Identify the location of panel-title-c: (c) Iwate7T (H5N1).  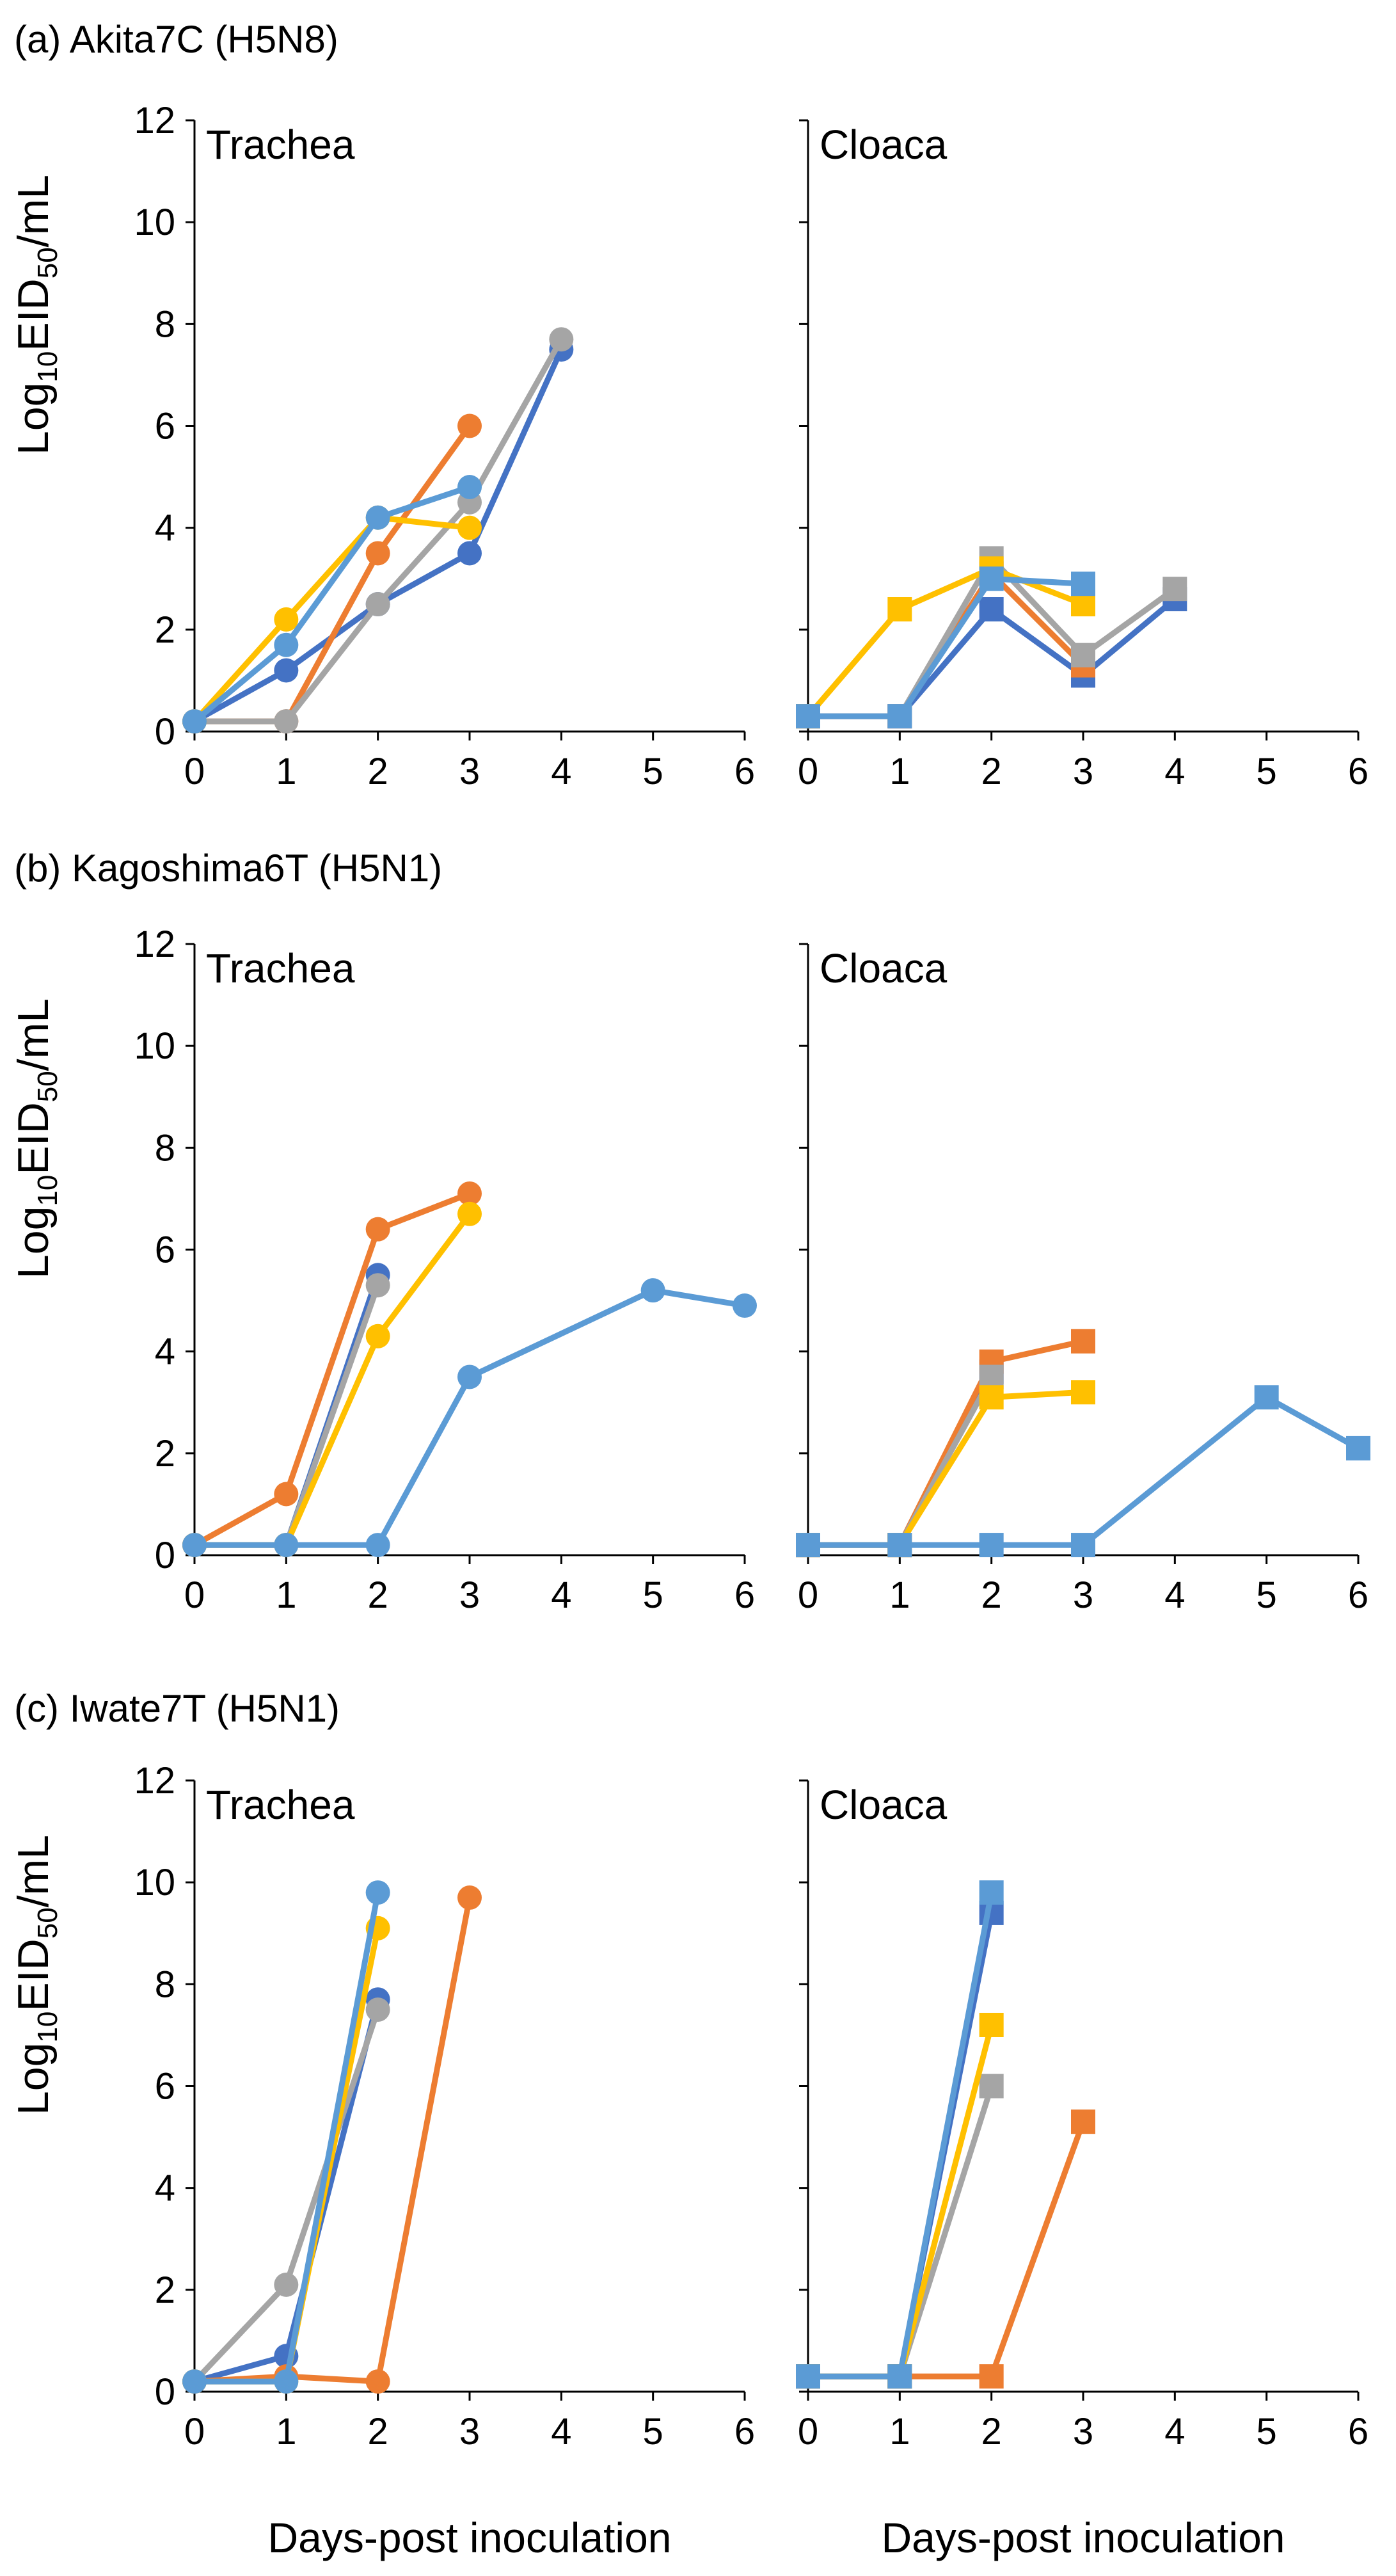
(177, 1708).